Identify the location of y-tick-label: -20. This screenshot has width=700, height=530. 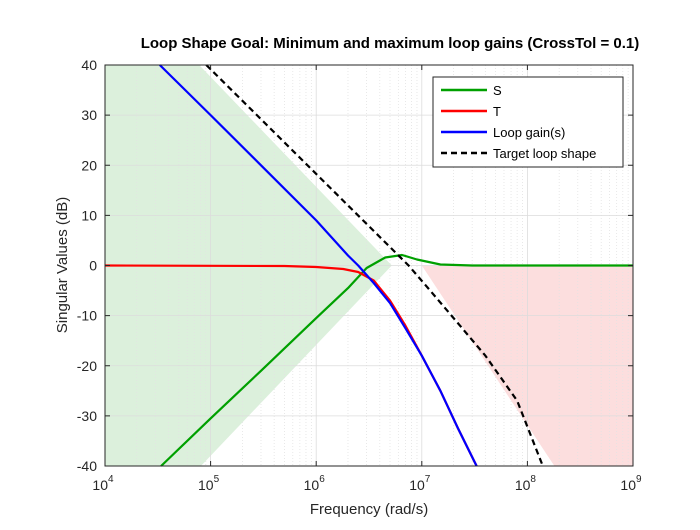
(87, 366).